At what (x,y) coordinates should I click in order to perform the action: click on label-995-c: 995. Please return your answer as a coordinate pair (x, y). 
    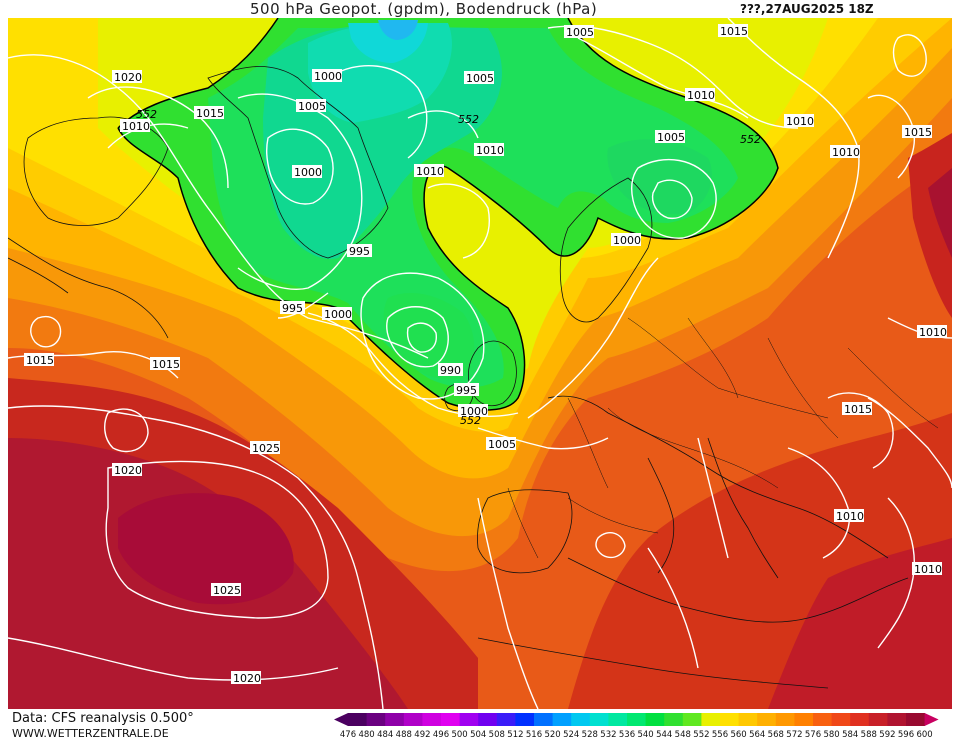
    Looking at the image, I should click on (466, 390).